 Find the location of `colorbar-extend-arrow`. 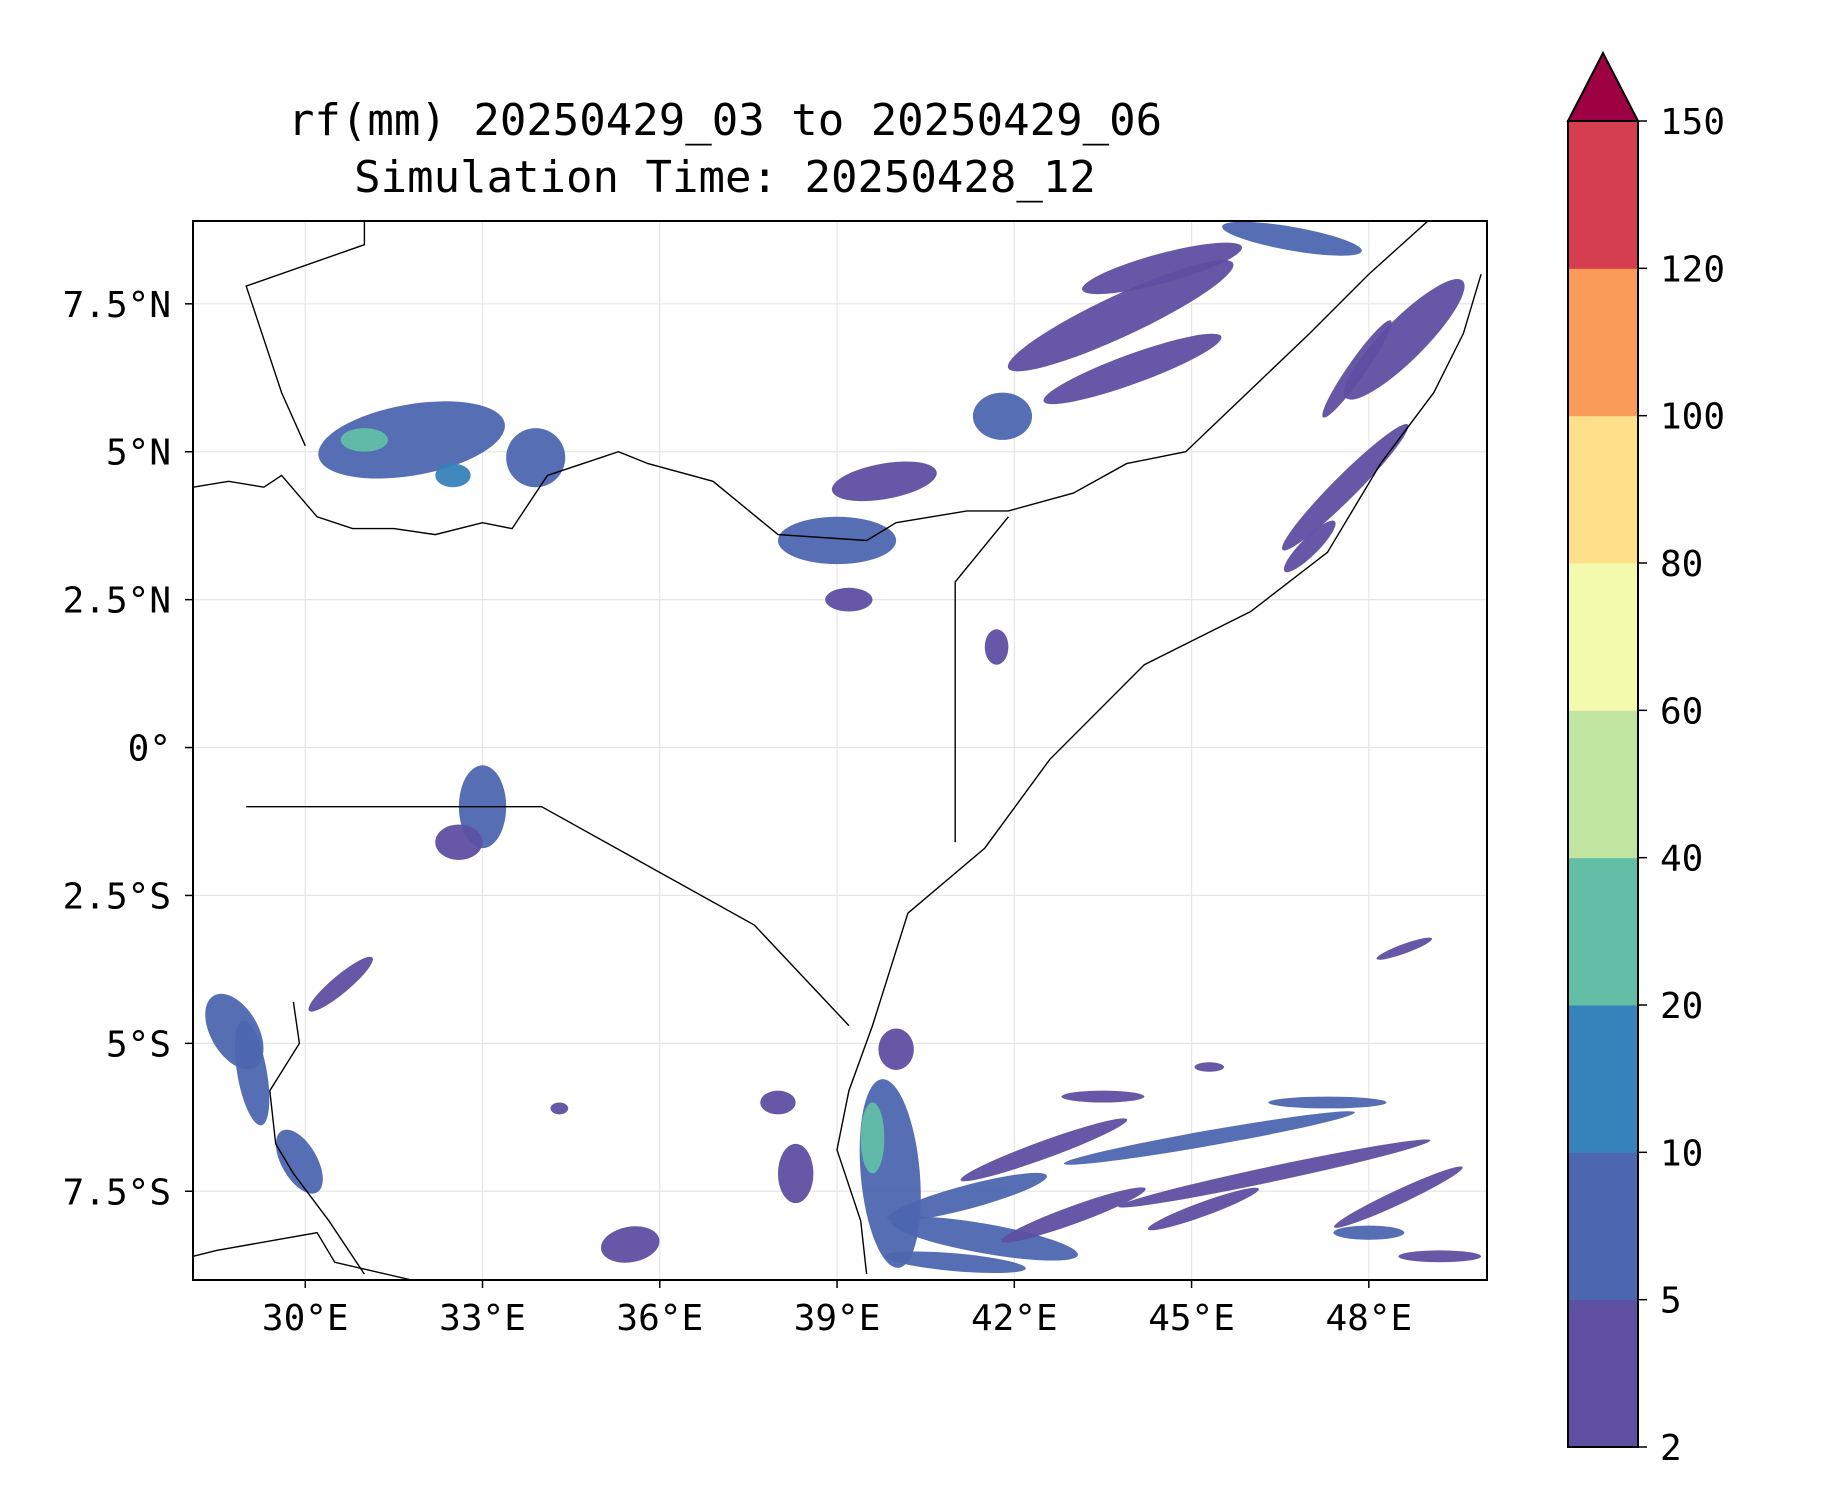

colorbar-extend-arrow is located at coordinates (1603, 86).